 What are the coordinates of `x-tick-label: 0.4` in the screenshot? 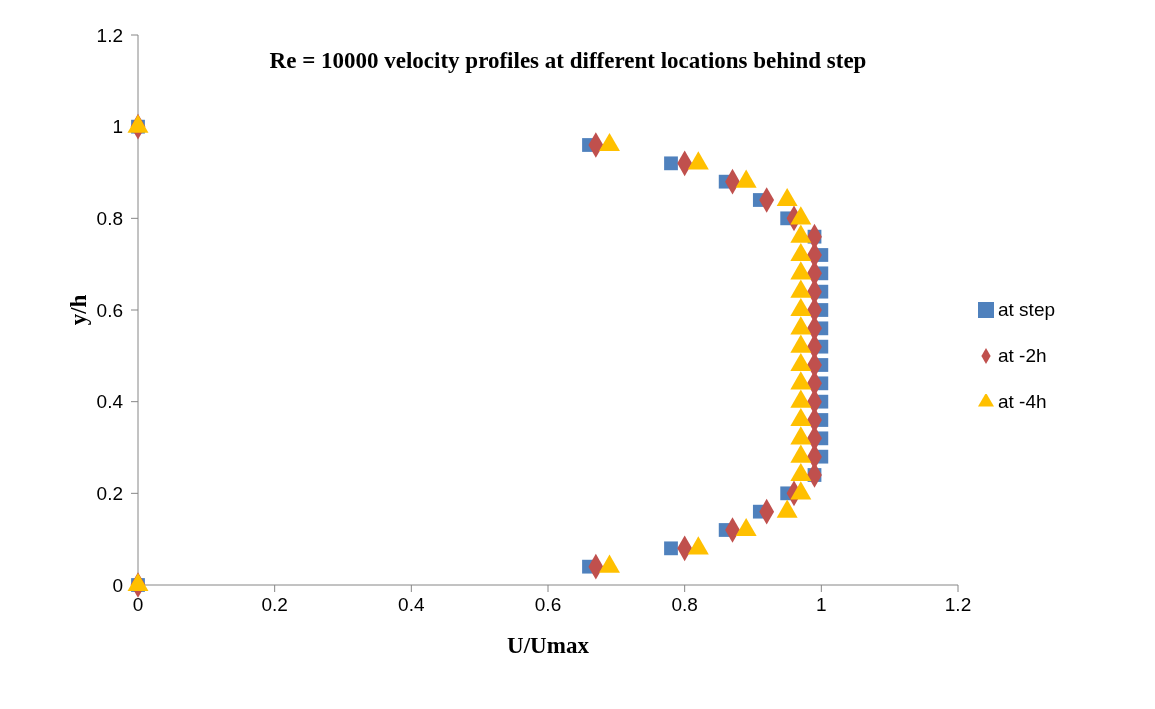 It's located at (411, 605).